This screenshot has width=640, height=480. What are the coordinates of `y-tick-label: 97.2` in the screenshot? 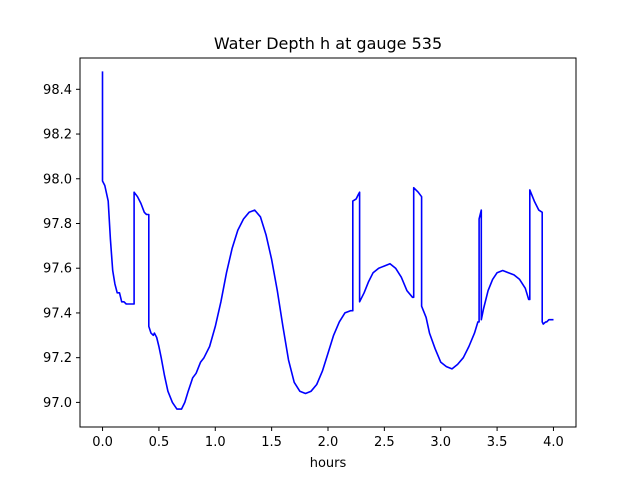 It's located at (57, 358).